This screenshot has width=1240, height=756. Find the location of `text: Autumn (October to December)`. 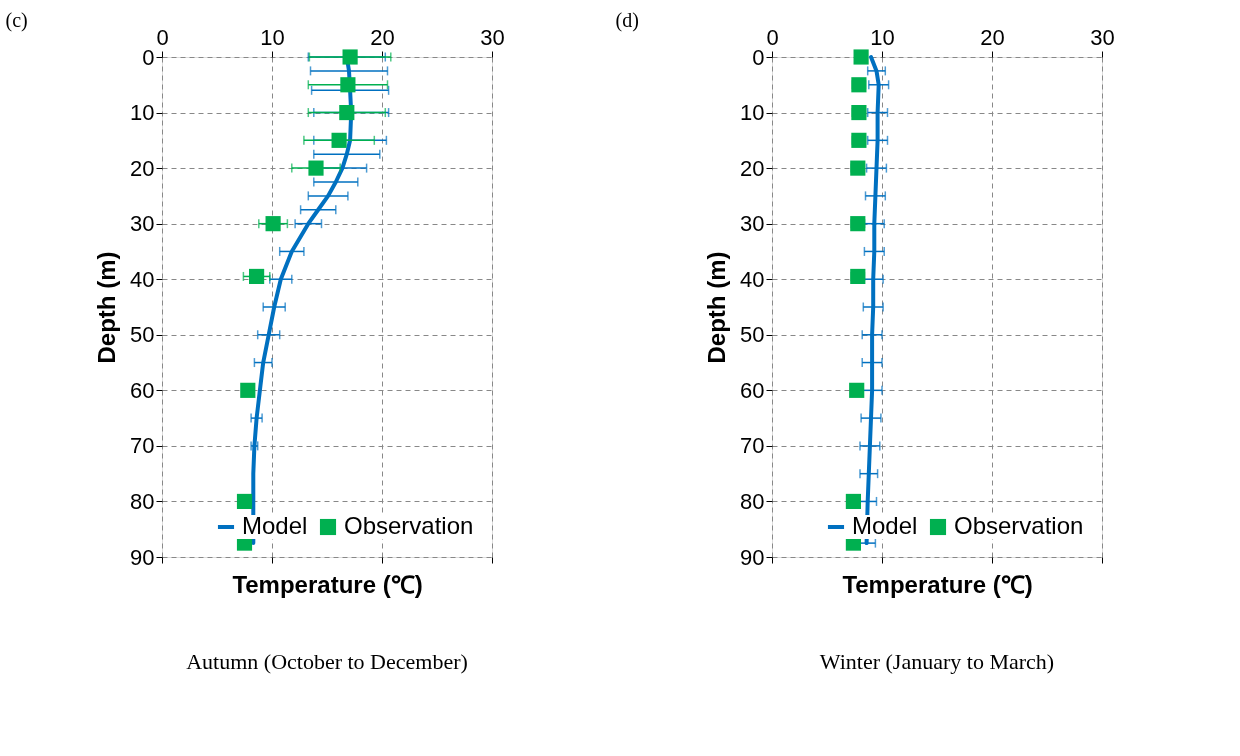

text: Autumn (October to December) is located at coordinates (327, 661).